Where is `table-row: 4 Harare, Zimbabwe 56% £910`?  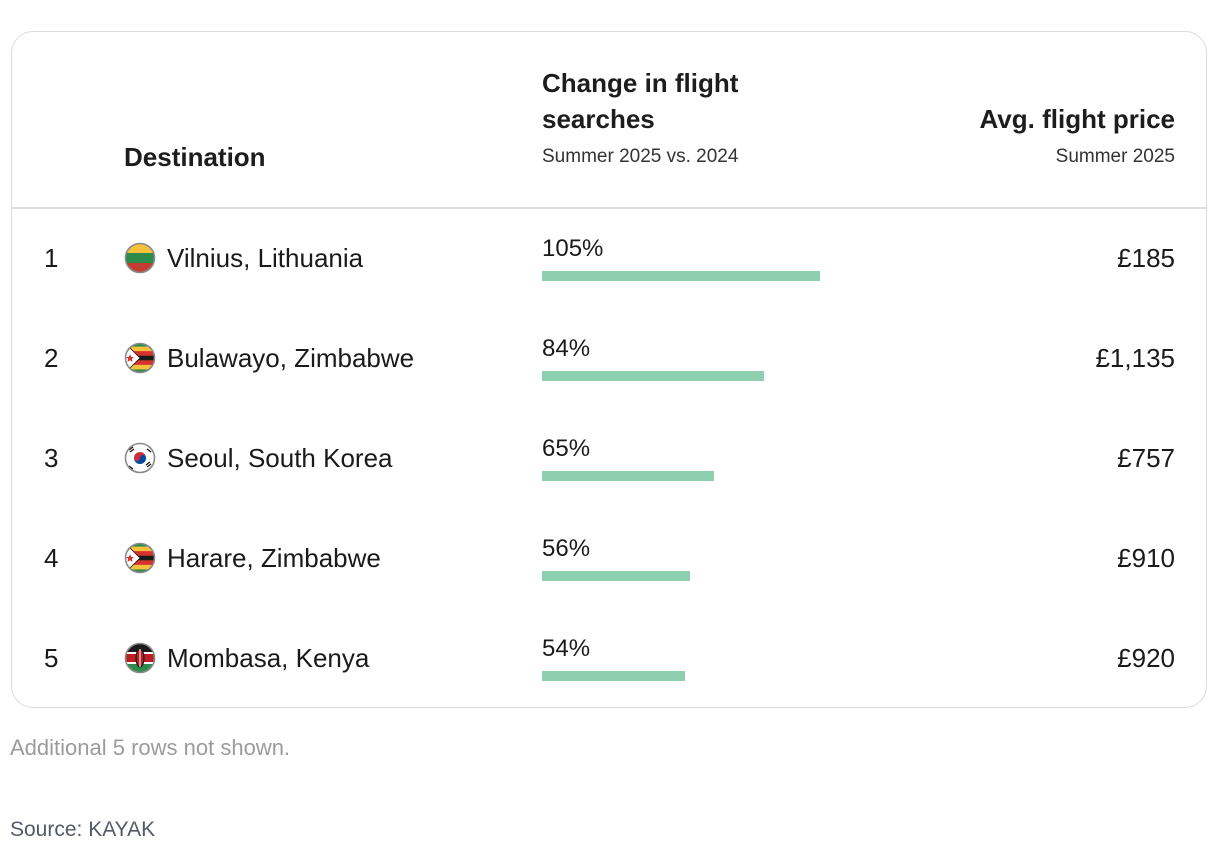 table-row: 4 Harare, Zimbabwe 56% £910 is located at coordinates (609, 558).